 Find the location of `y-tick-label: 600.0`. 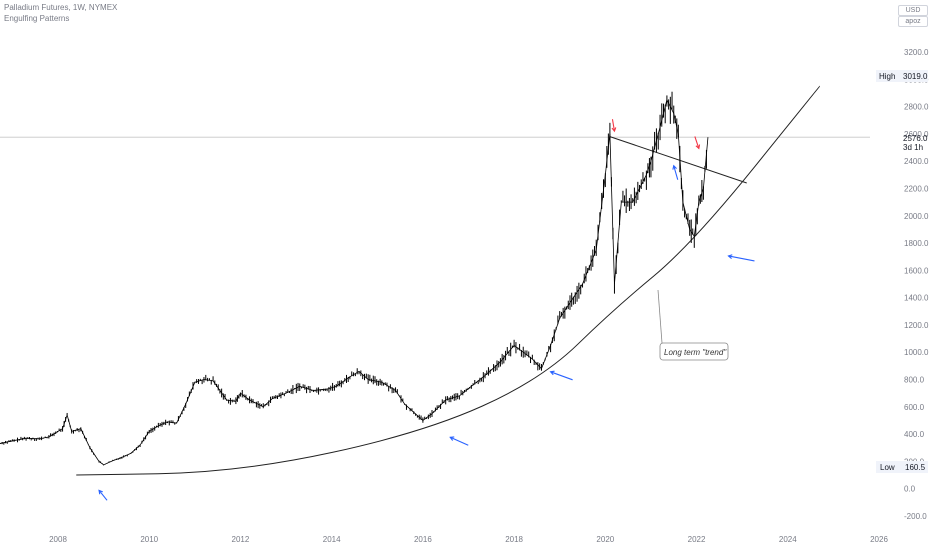

y-tick-label: 600.0 is located at coordinates (914, 407).